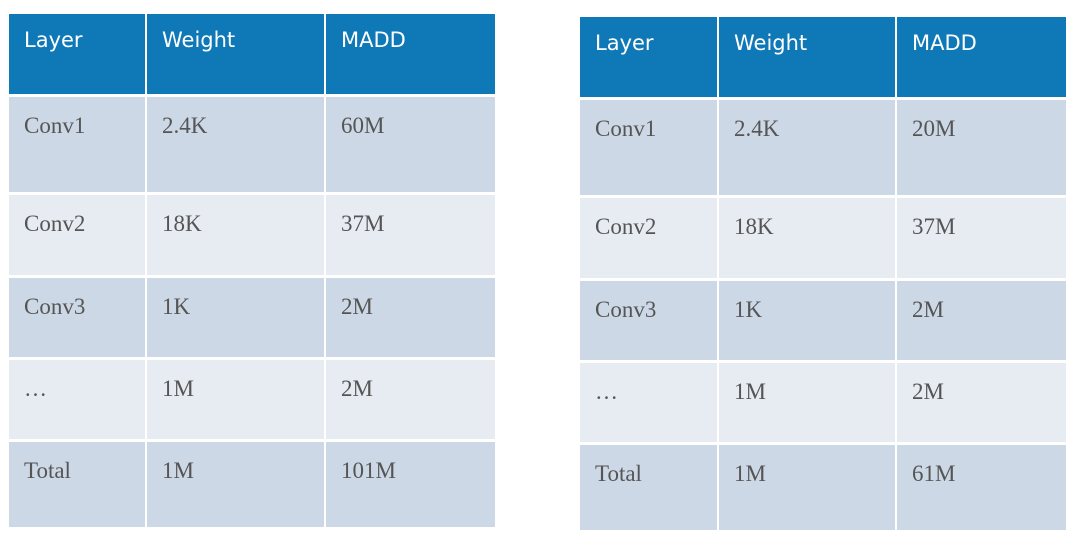 This screenshot has width=1080, height=544. I want to click on table-cell: 60M, so click(410, 144).